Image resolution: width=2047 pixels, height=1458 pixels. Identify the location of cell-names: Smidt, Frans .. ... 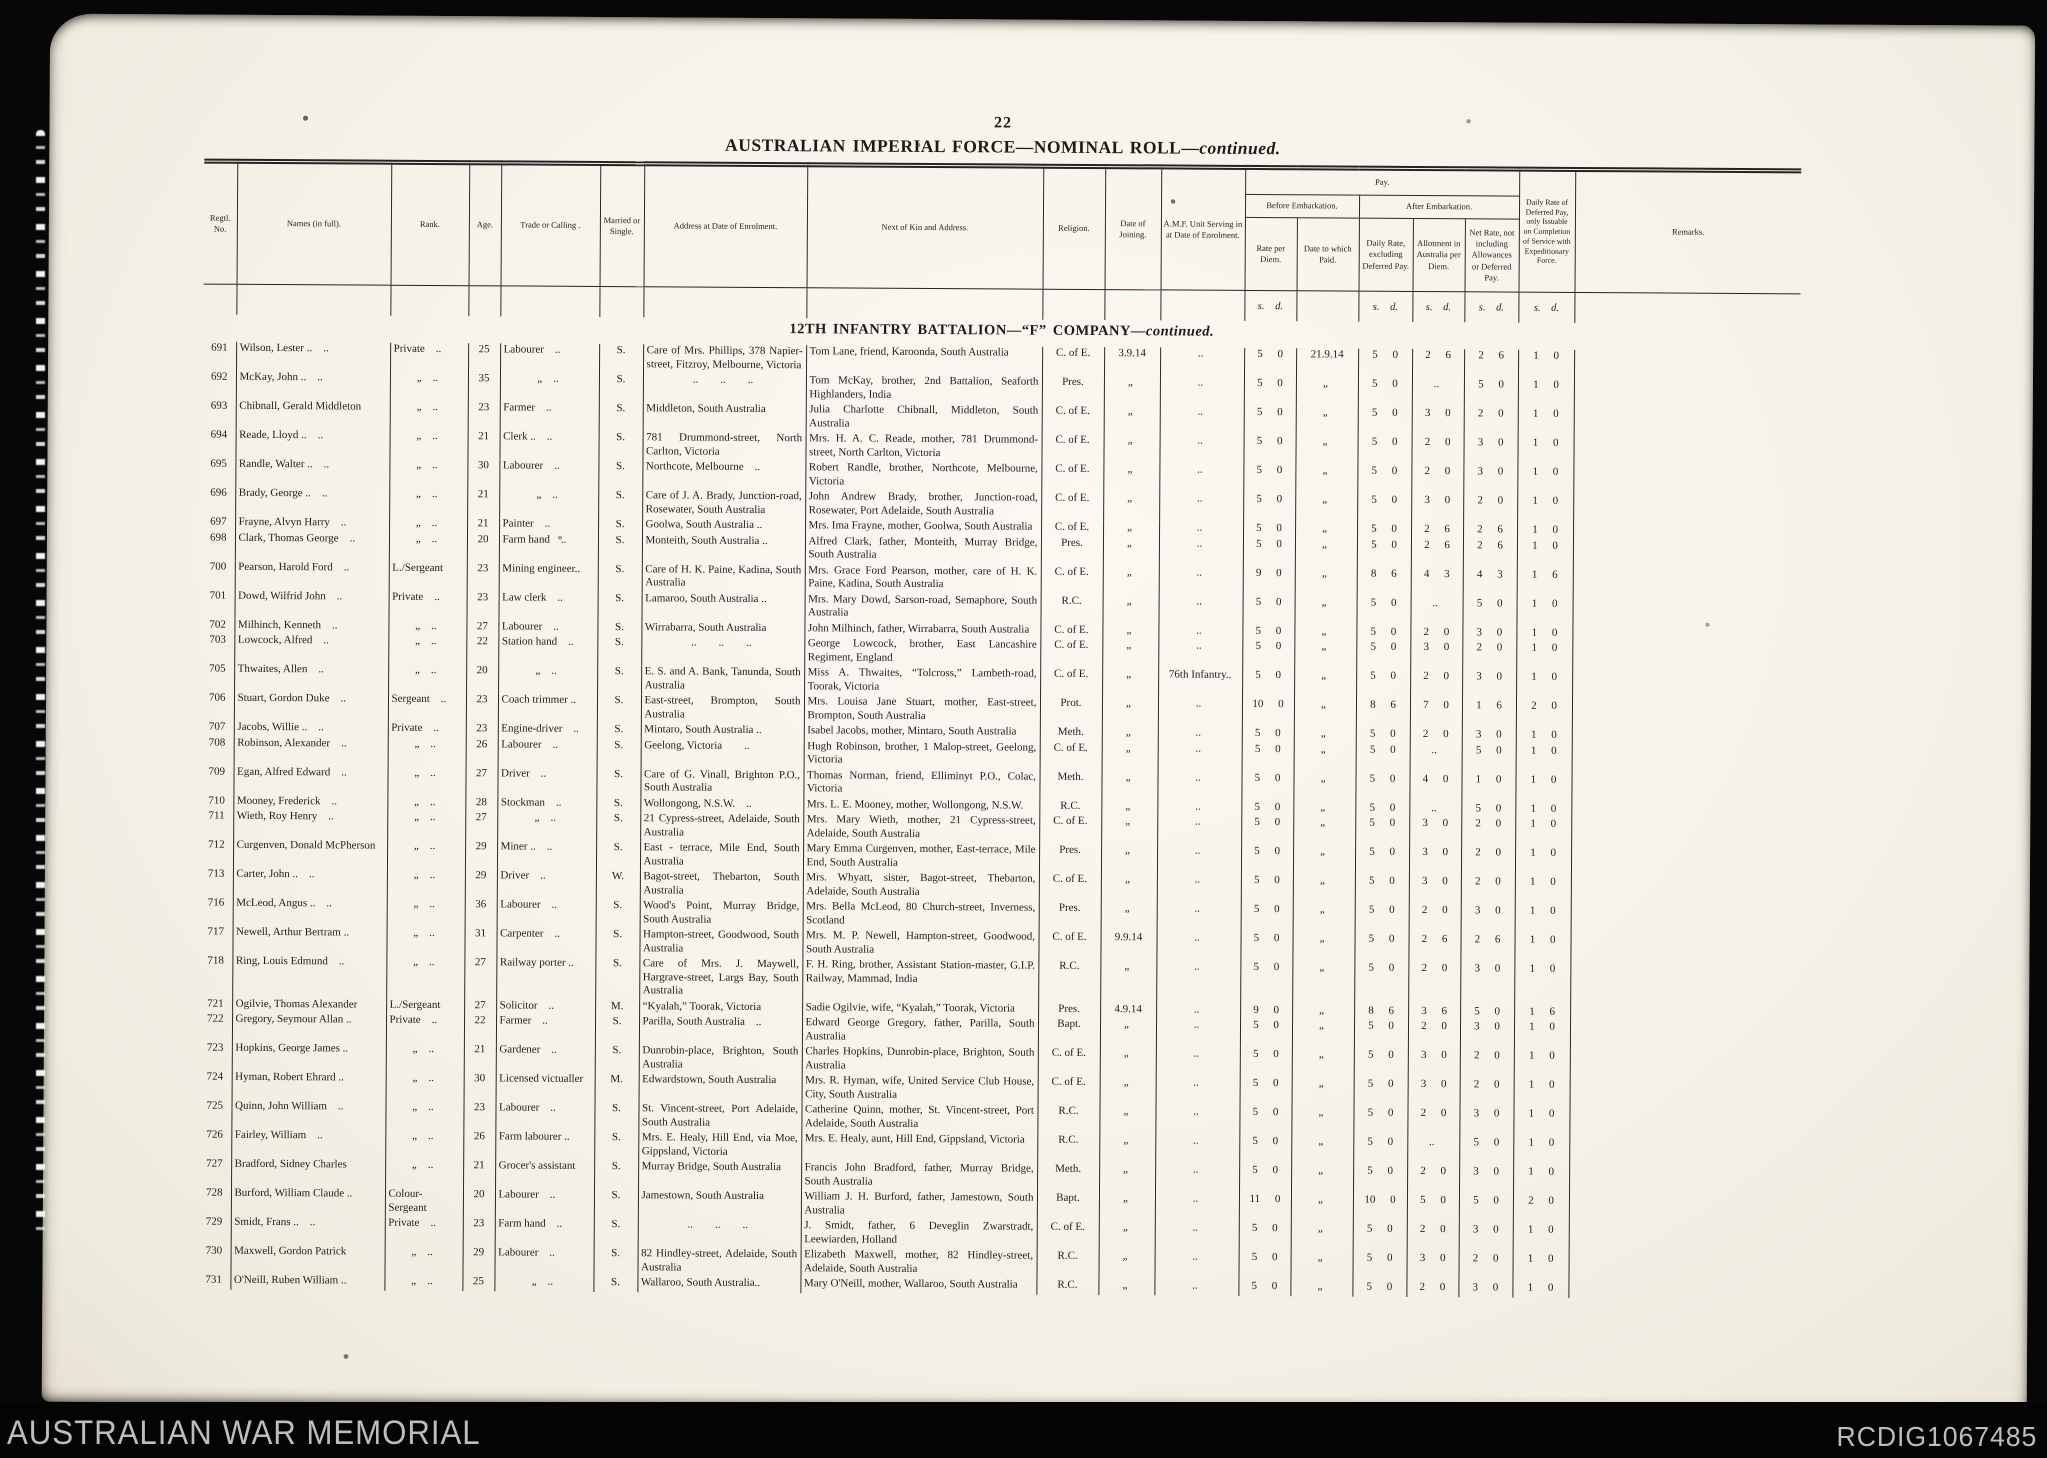
(307, 1230).